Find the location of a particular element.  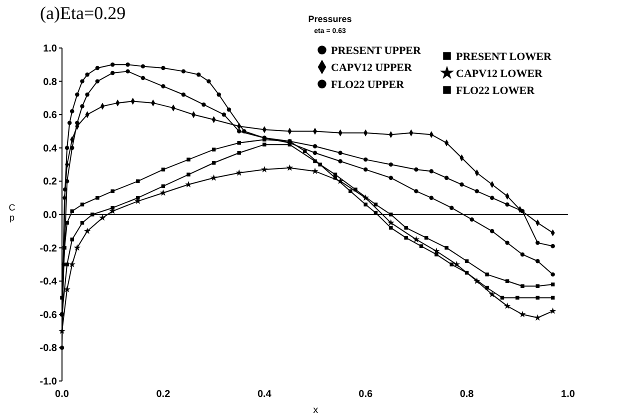

y-tick-label: -0.6 is located at coordinates (49, 315).